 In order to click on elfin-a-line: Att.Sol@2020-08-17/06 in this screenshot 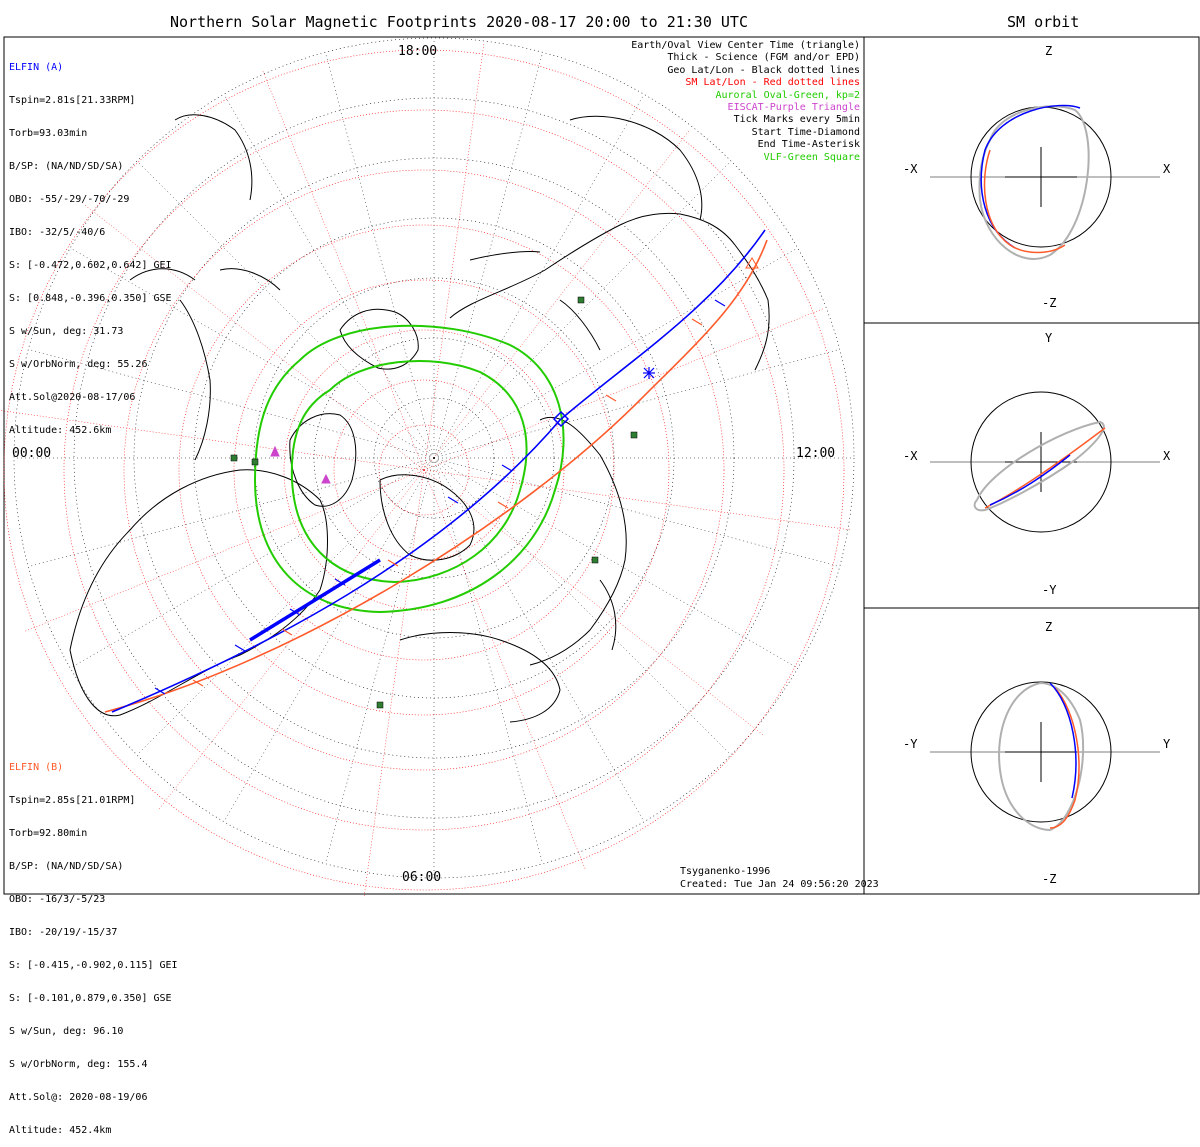, I will do `click(72, 397)`.